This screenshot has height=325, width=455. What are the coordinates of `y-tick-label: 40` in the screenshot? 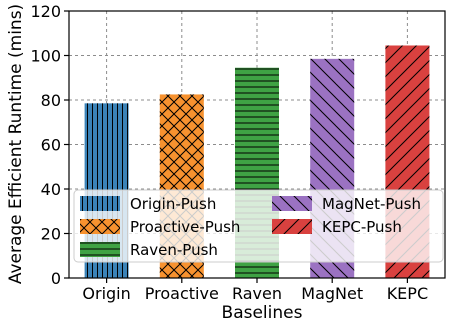 It's located at (51, 189).